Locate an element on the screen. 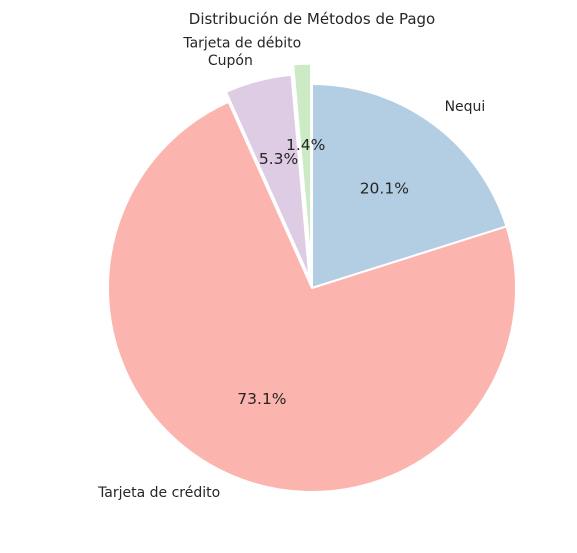  slice-percent-label-0: 20.1% is located at coordinates (384, 189).